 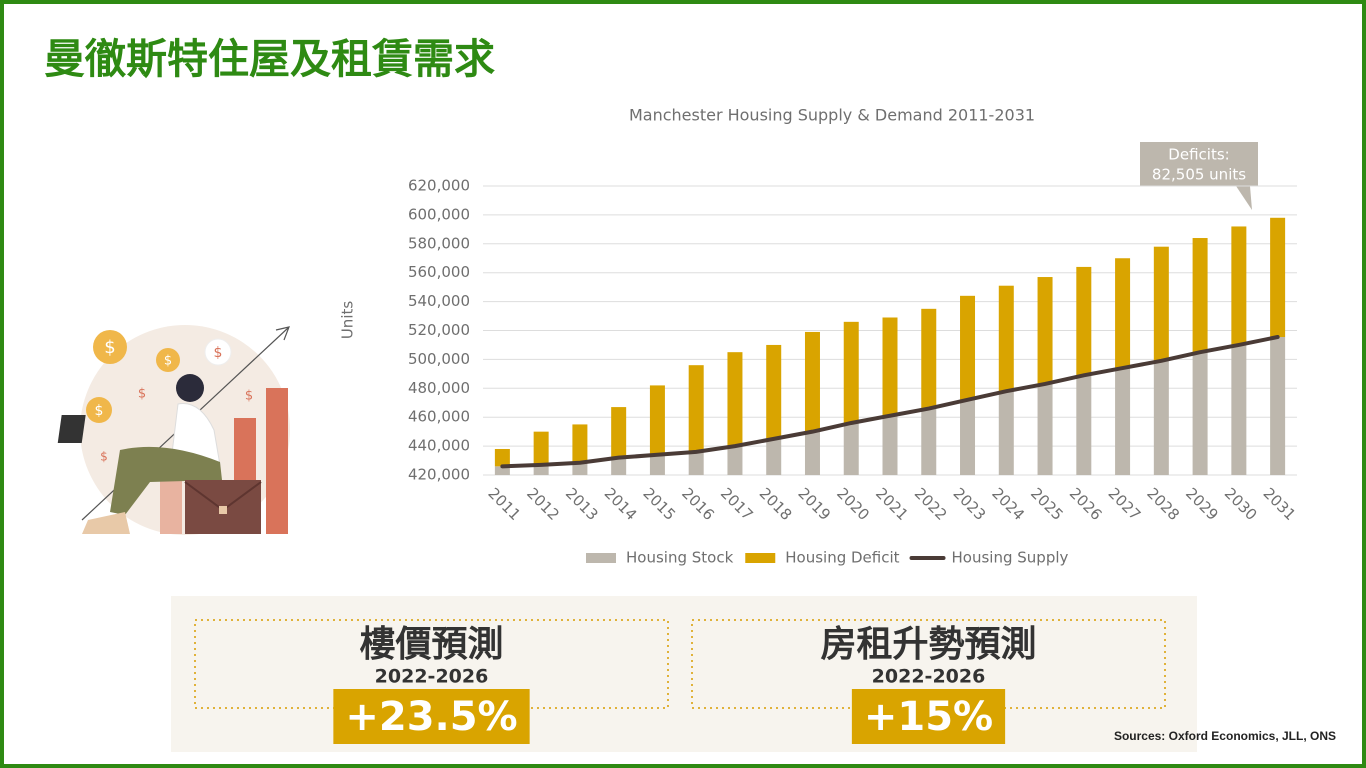 What do you see at coordinates (1244, 198) in the screenshot?
I see `annotation-pointer` at bounding box center [1244, 198].